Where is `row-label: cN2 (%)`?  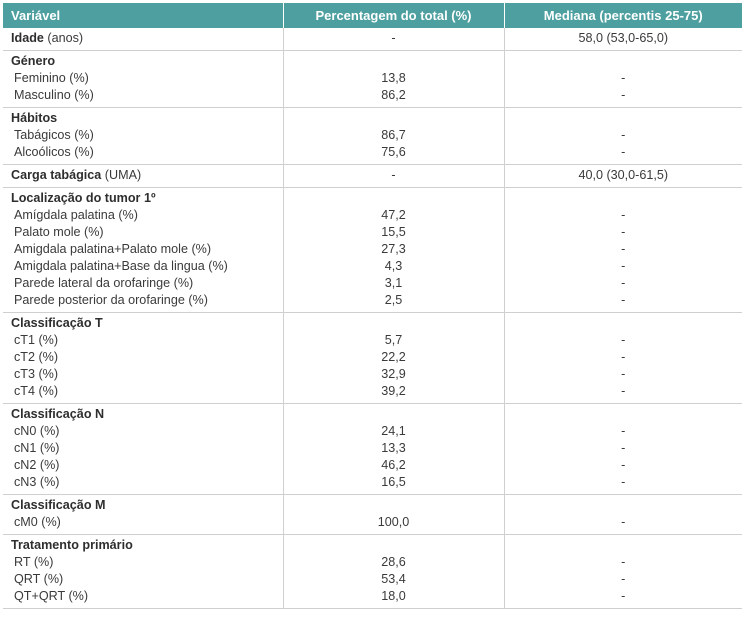
row-label: cN2 (%) is located at coordinates (37, 465).